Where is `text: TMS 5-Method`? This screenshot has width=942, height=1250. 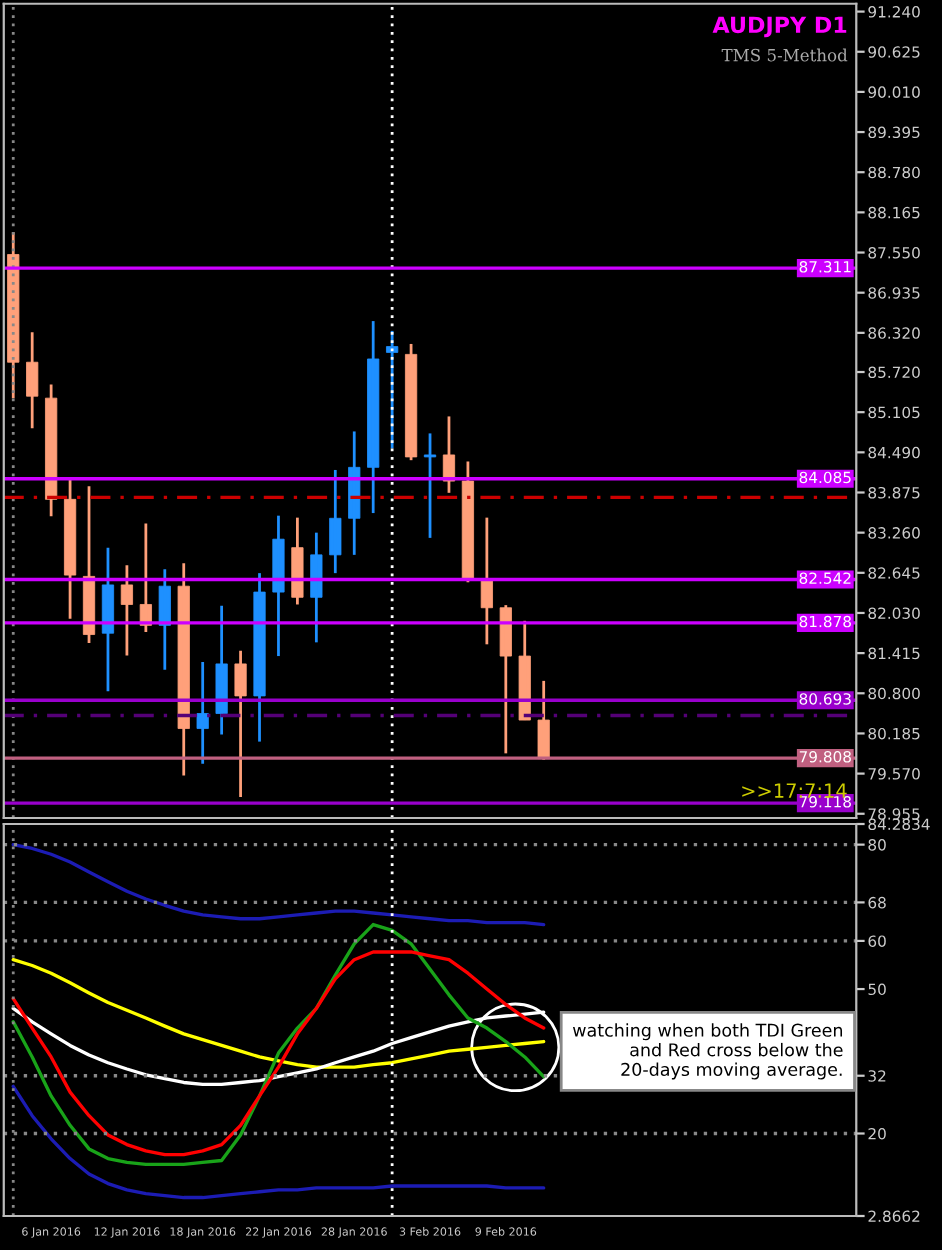 text: TMS 5-Method is located at coordinates (784, 55).